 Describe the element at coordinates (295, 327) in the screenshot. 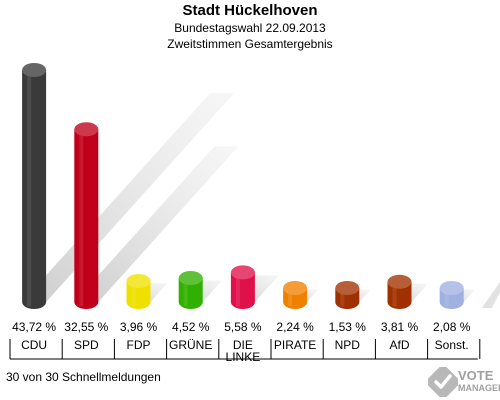

I see `value-label: 2,24 %` at that location.